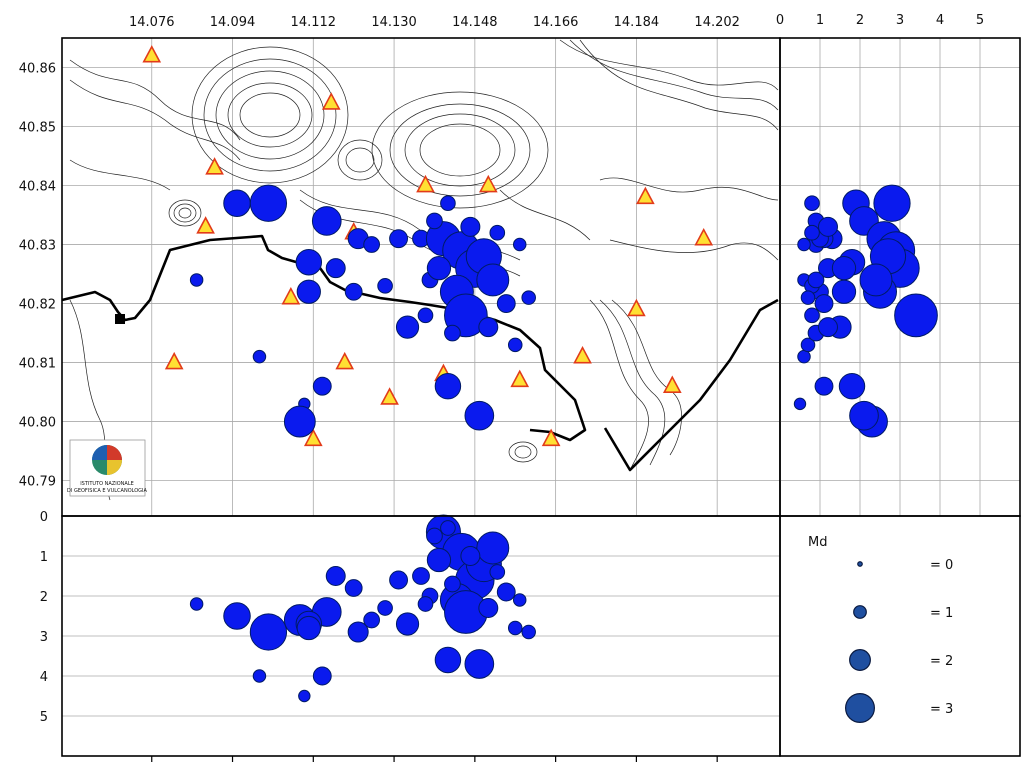 The width and height of the screenshot is (1024, 770). What do you see at coordinates (37, 187) in the screenshot?
I see `latitude-tick-label: 40.84` at bounding box center [37, 187].